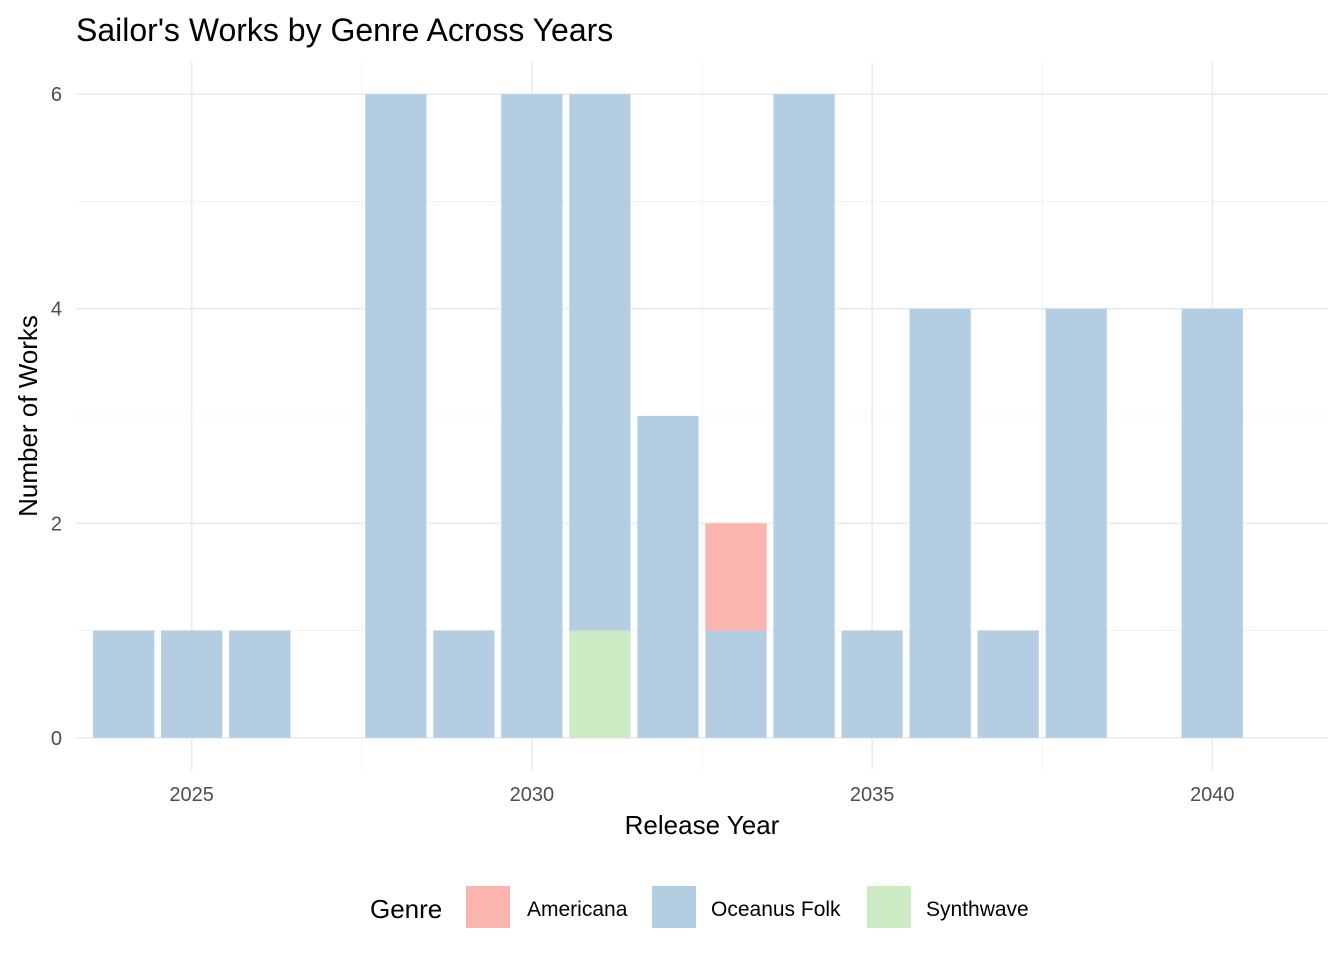  Describe the element at coordinates (702, 825) in the screenshot. I see `x-axis-title: Release Year` at that location.